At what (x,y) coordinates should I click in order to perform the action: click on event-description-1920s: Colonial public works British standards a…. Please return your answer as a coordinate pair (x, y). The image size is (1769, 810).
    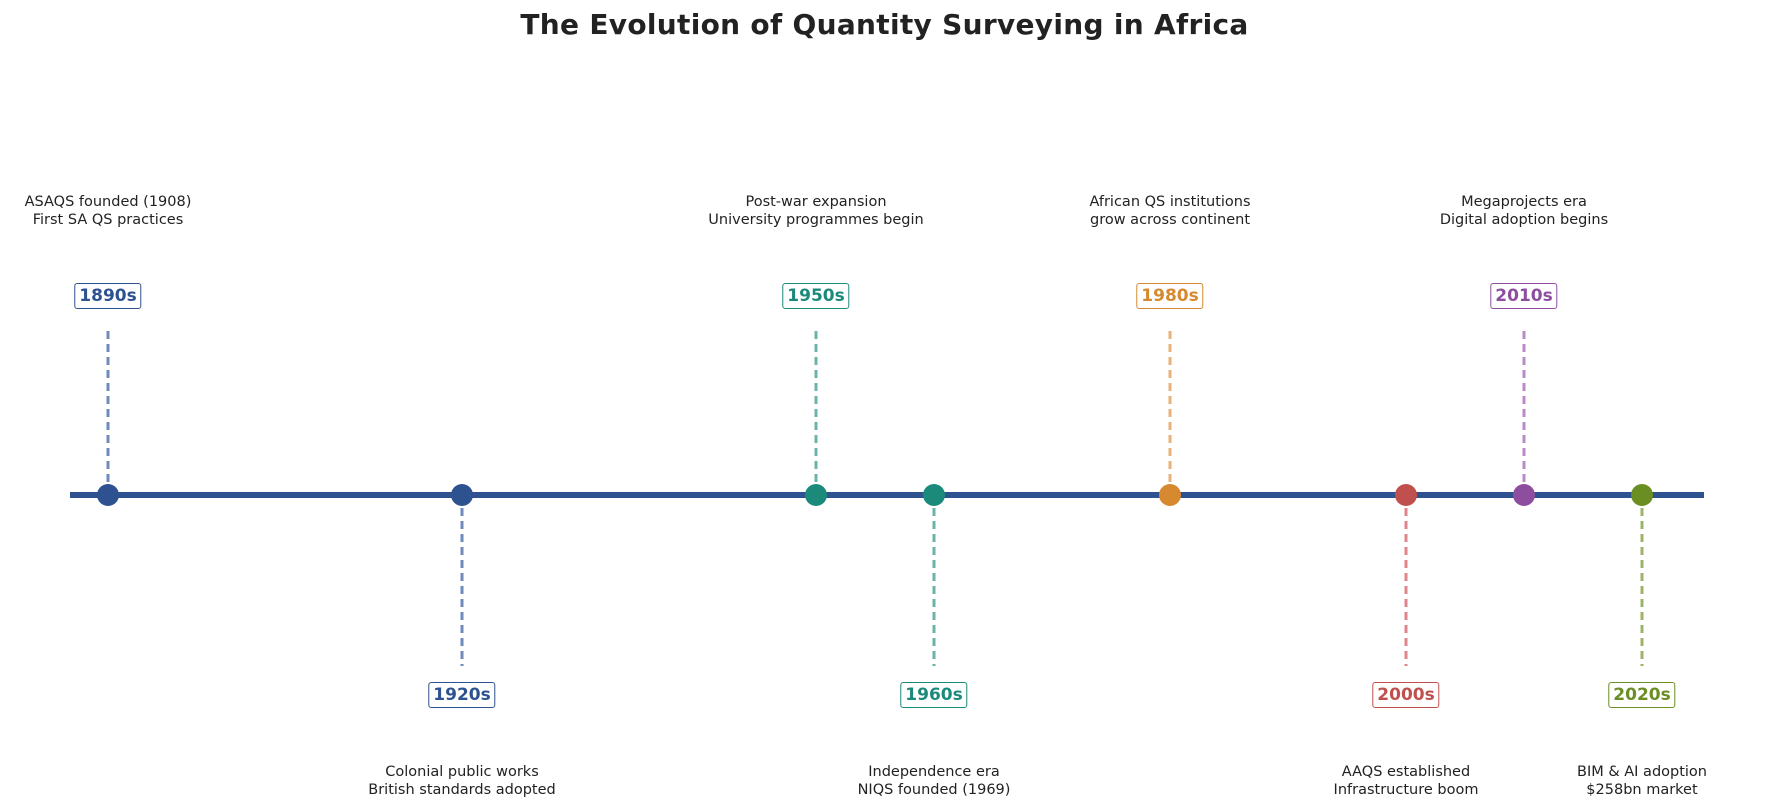
    Looking at the image, I should click on (461, 781).